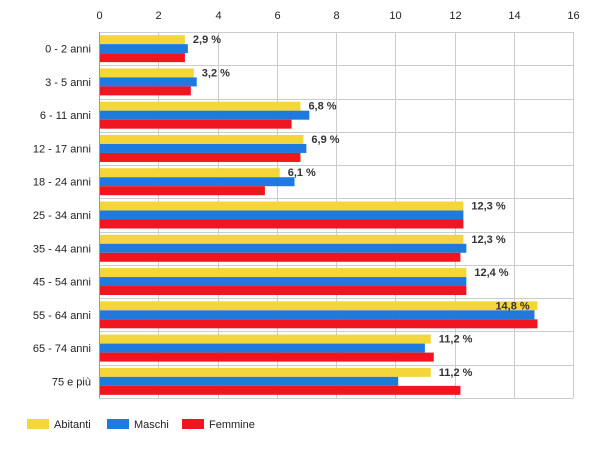  I want to click on data-label: 14,8 %, so click(512, 306).